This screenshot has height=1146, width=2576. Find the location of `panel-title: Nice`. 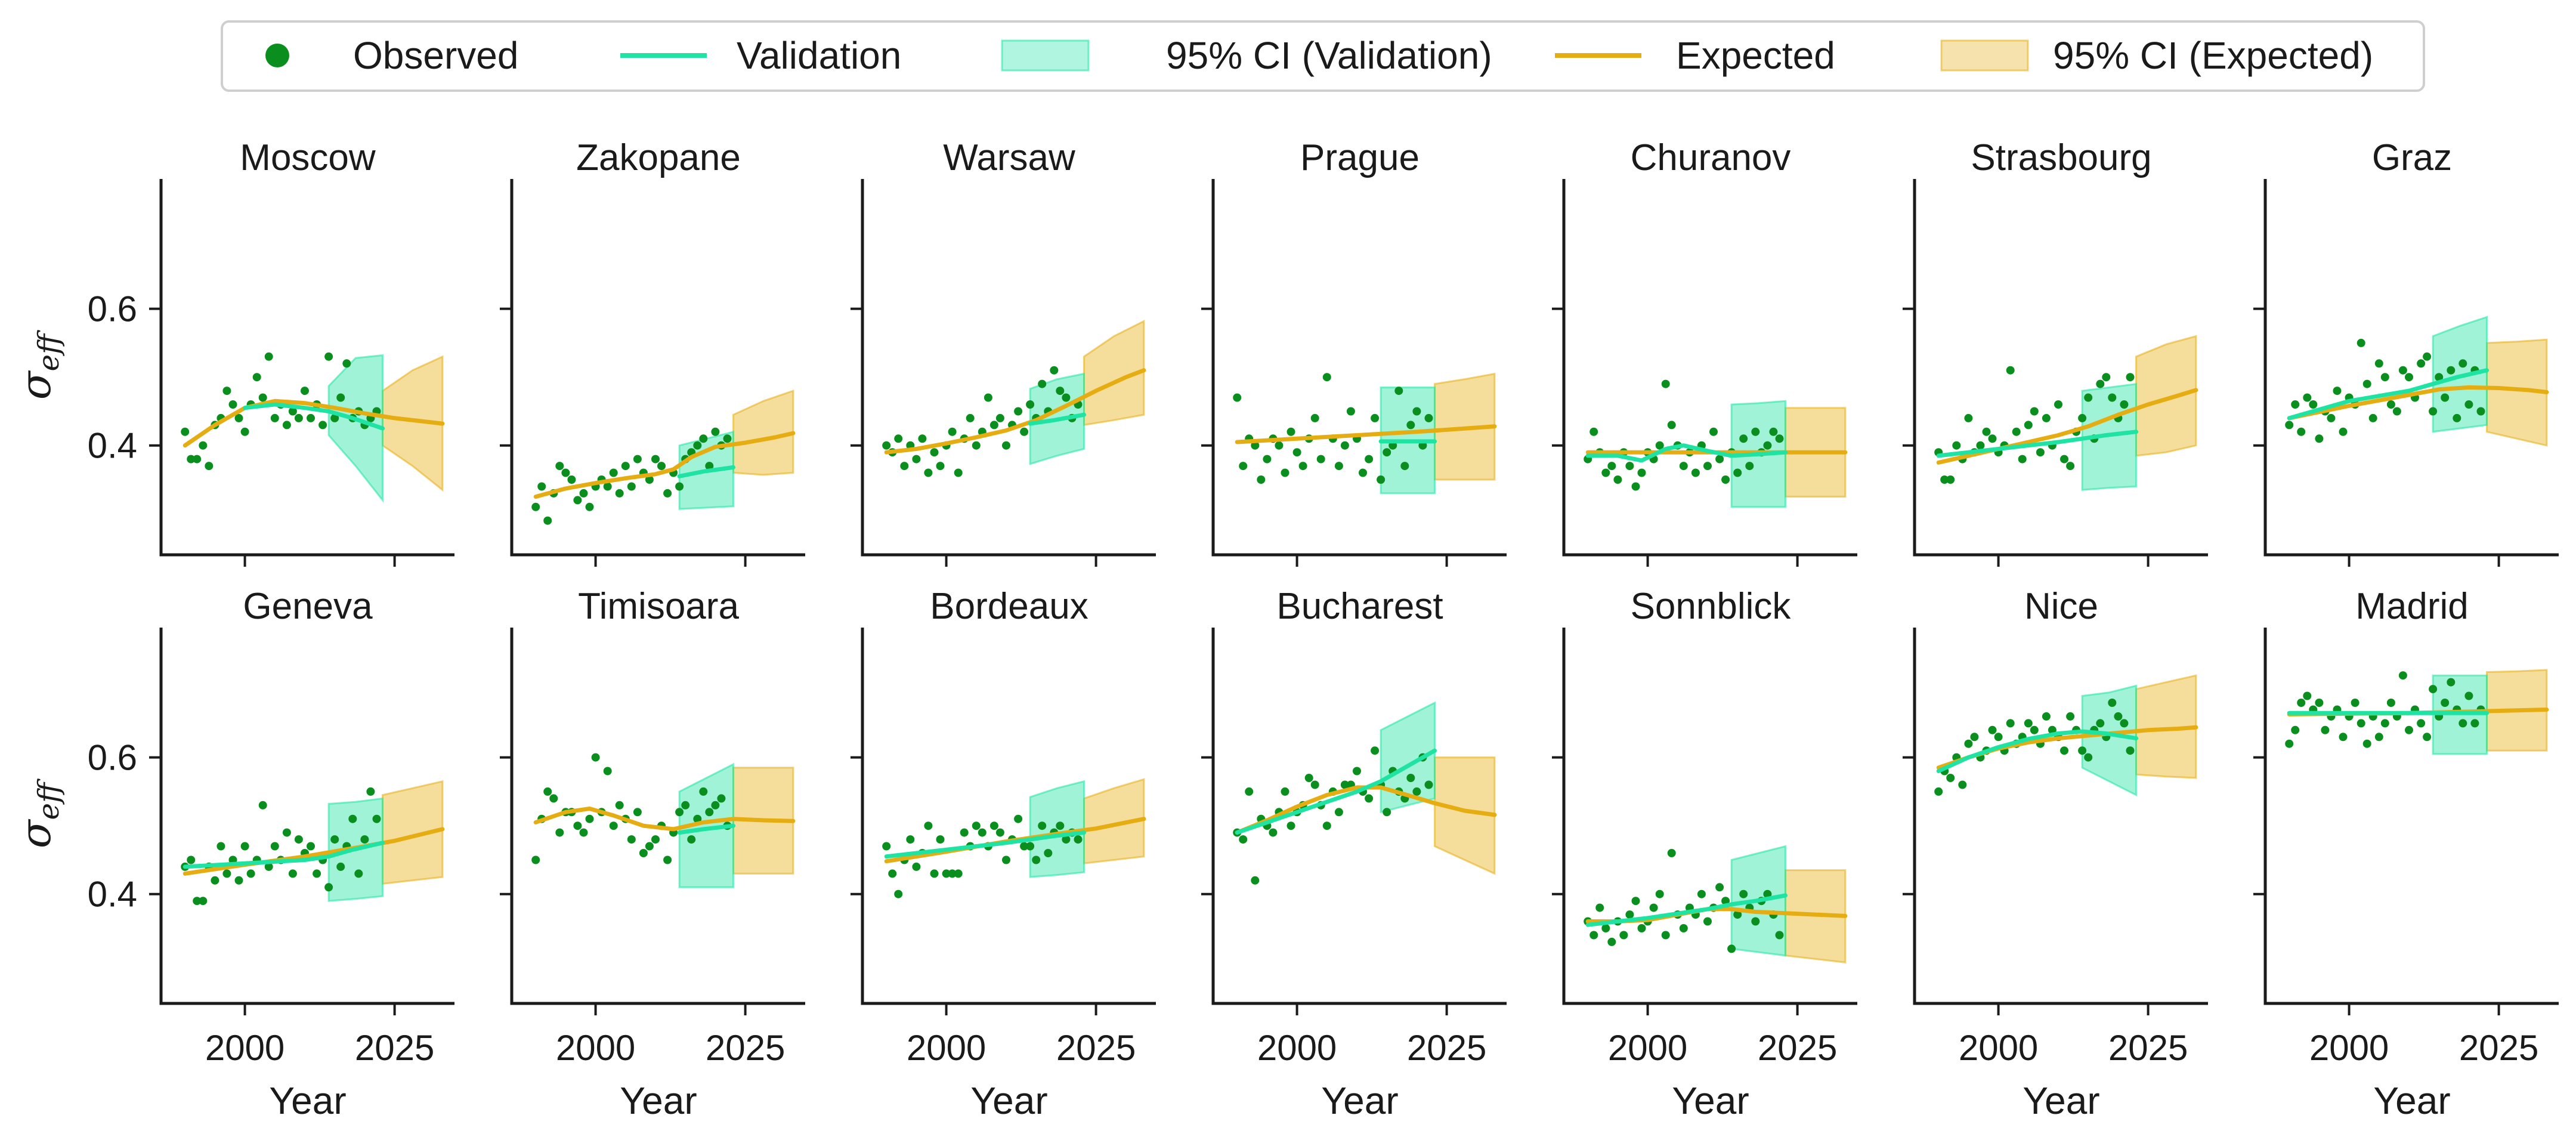

panel-title: Nice is located at coordinates (2061, 606).